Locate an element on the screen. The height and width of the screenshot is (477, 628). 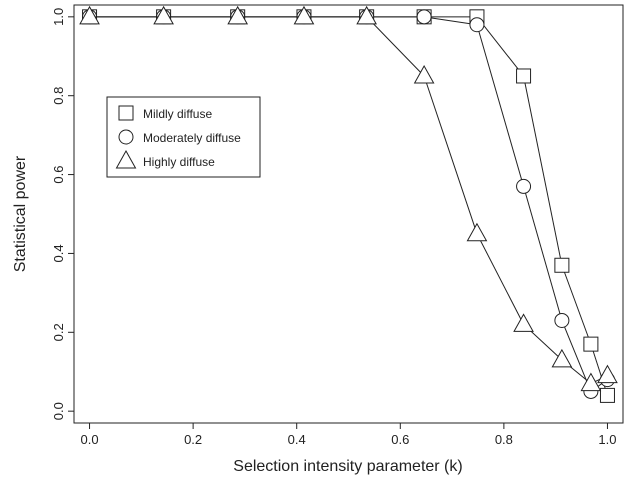
y-tick-label: 0.0 is located at coordinates (58, 411).